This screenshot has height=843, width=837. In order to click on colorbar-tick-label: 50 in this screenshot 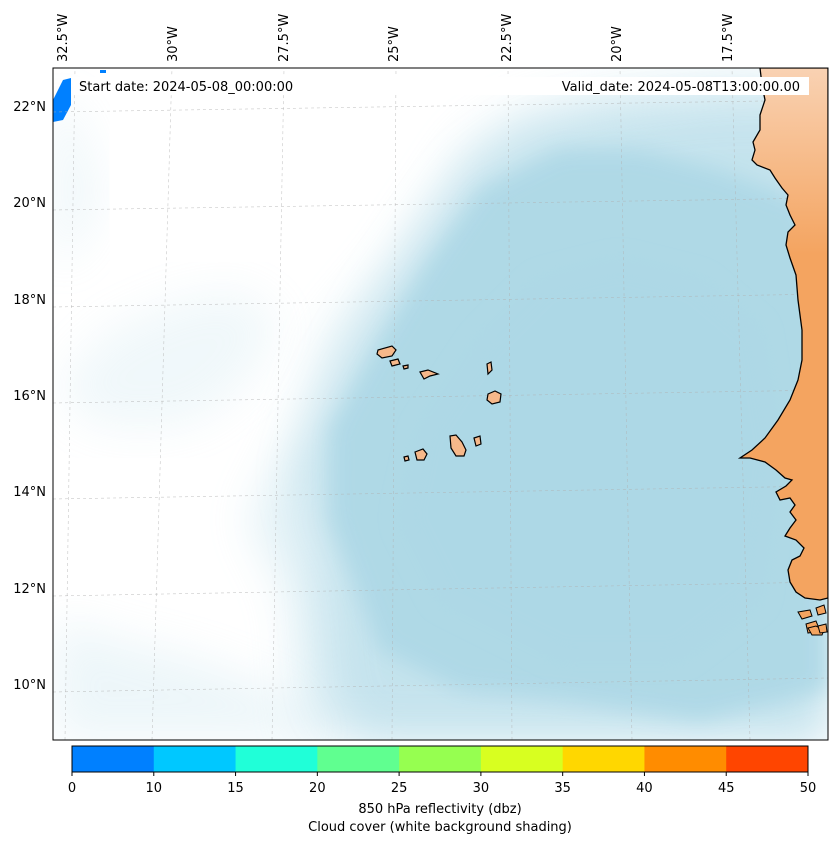, I will do `click(808, 788)`.